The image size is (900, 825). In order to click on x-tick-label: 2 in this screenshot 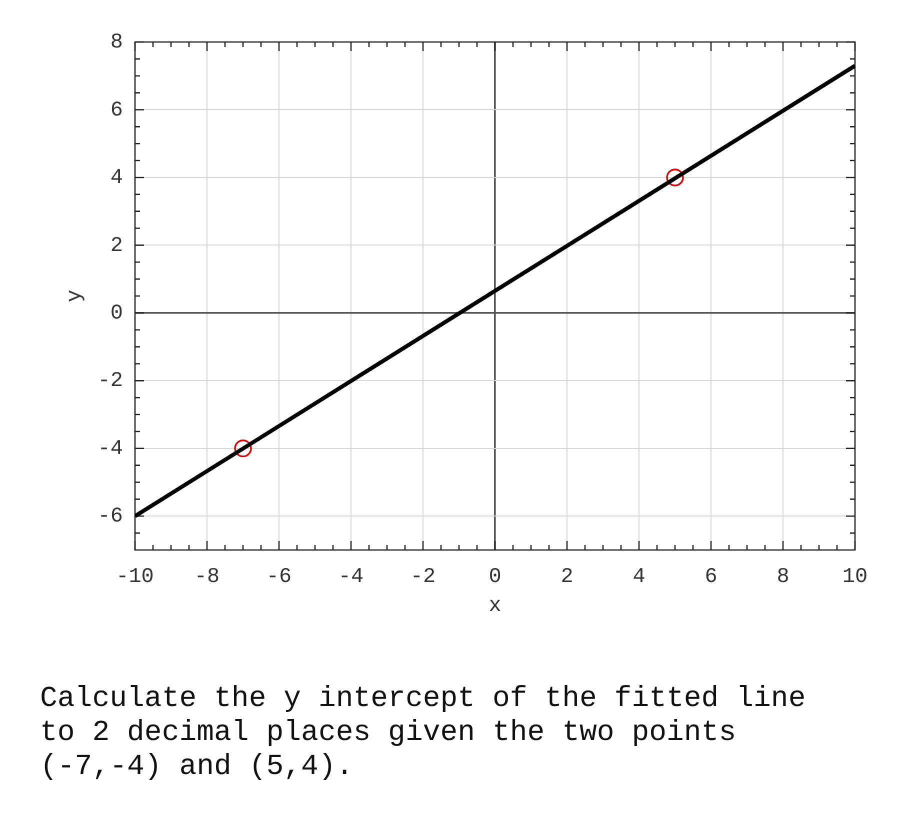, I will do `click(567, 578)`.